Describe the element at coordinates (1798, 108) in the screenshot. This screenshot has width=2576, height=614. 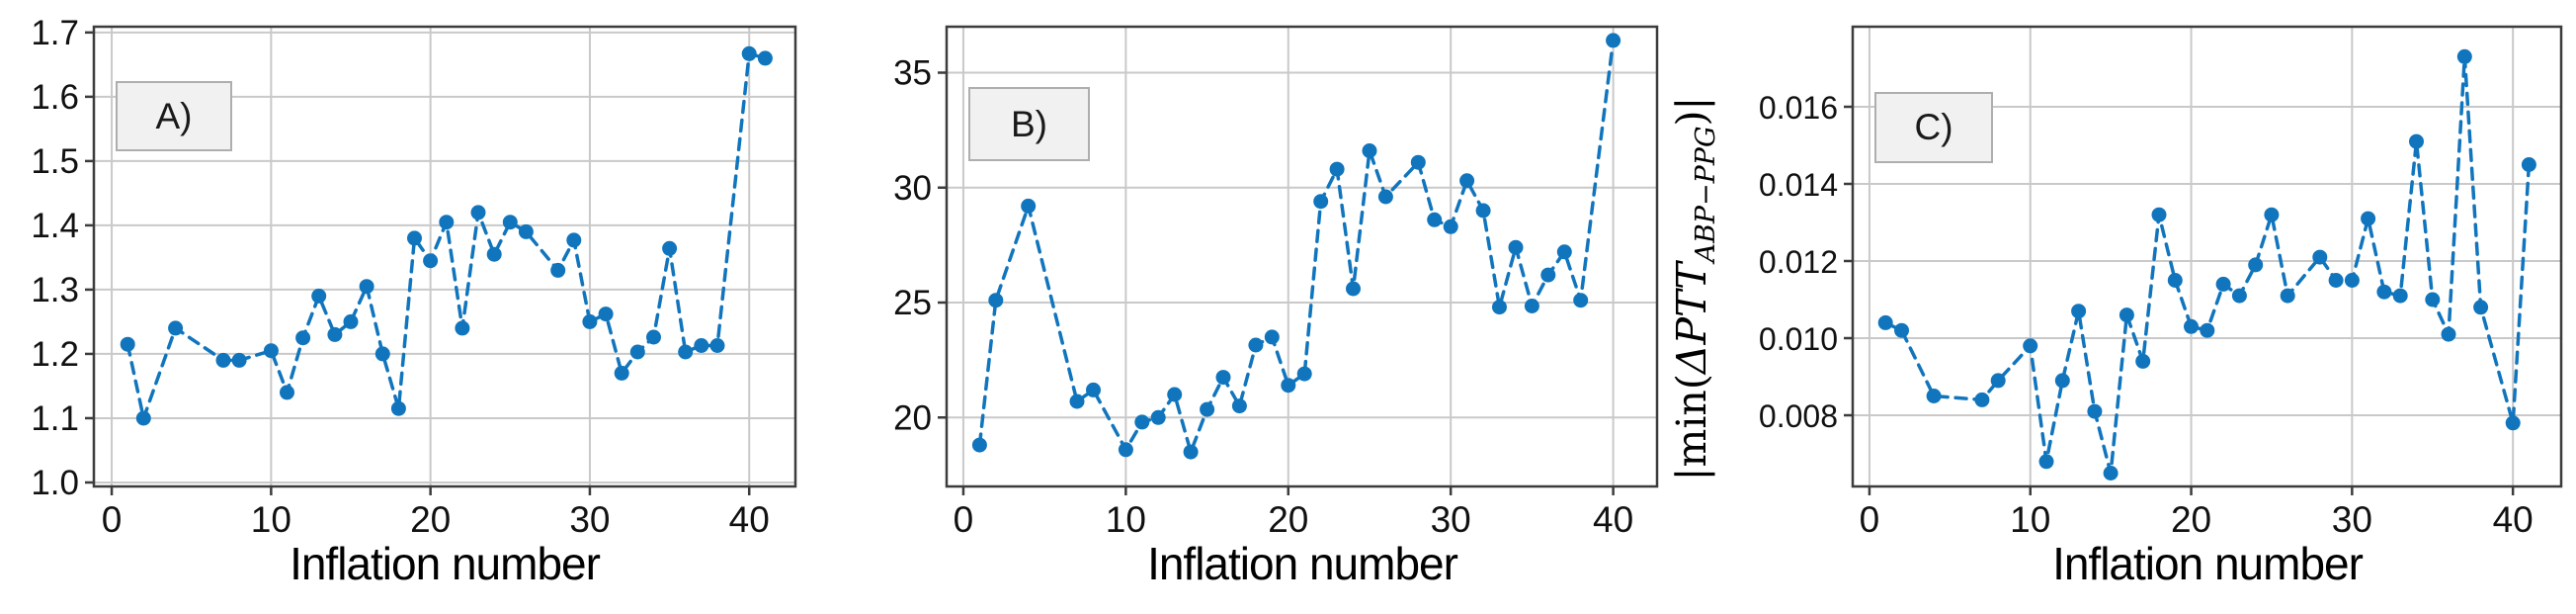
I see `svg-text: 0.016` at that location.